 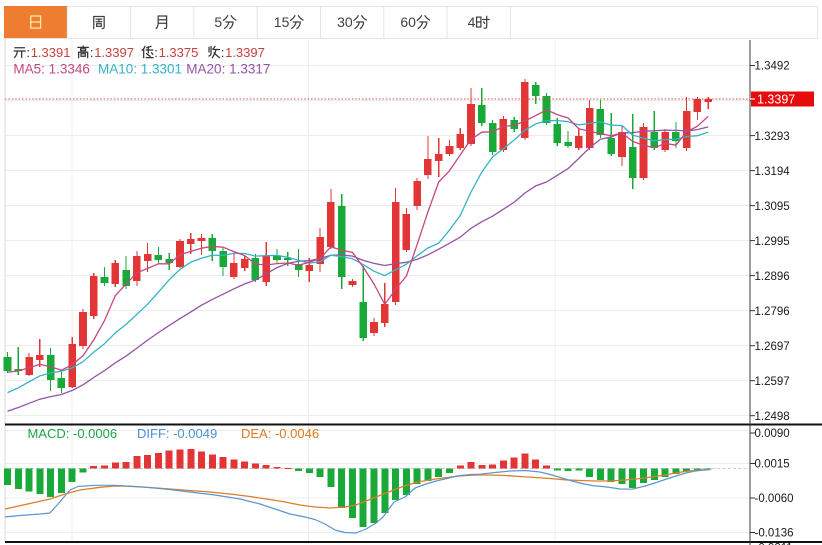 I want to click on svg-text: 1.3391, so click(x=51, y=52).